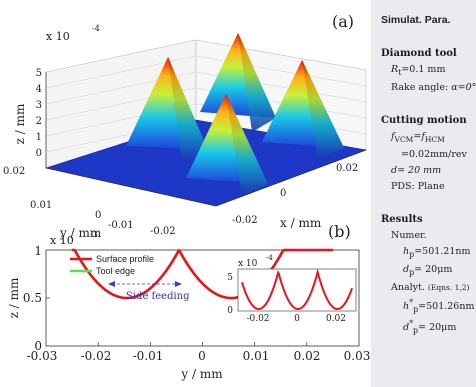 The image size is (476, 387). I want to click on depth: d= 20 mm, so click(416, 170).